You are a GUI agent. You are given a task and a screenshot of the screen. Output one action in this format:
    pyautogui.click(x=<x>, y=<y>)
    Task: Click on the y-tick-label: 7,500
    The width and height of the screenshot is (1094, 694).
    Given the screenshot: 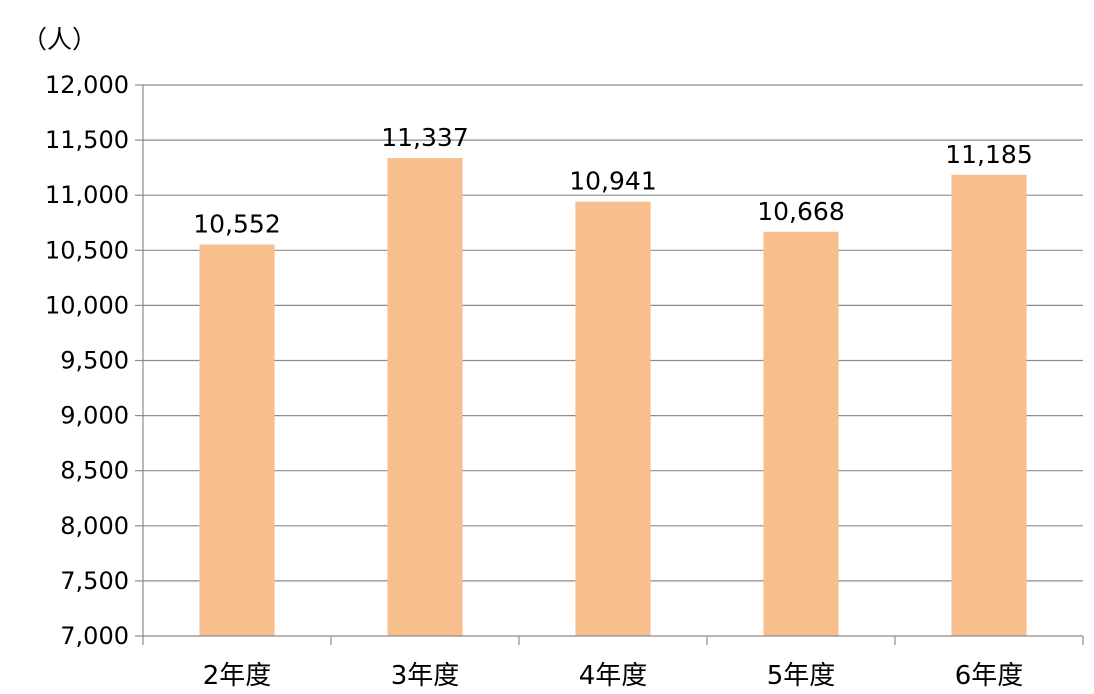 What is the action you would take?
    pyautogui.click(x=94, y=581)
    